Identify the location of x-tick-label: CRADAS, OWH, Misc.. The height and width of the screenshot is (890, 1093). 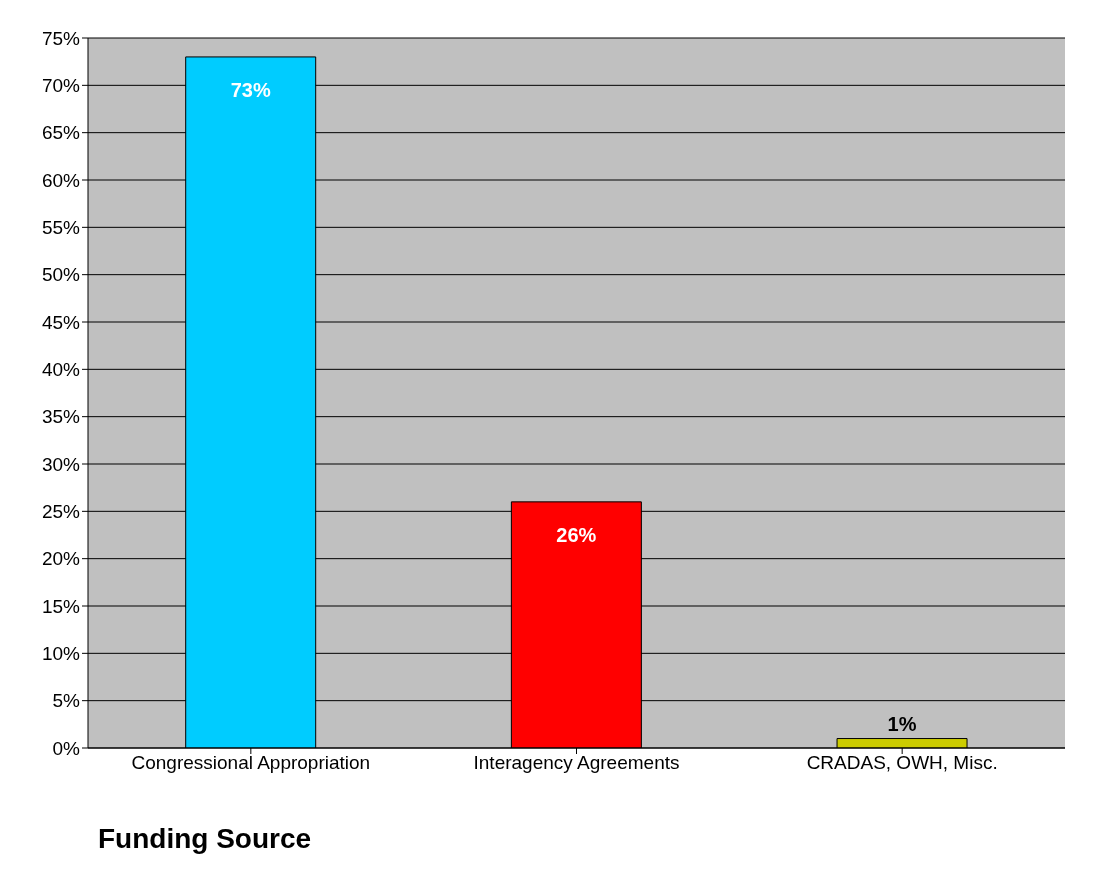
(902, 763).